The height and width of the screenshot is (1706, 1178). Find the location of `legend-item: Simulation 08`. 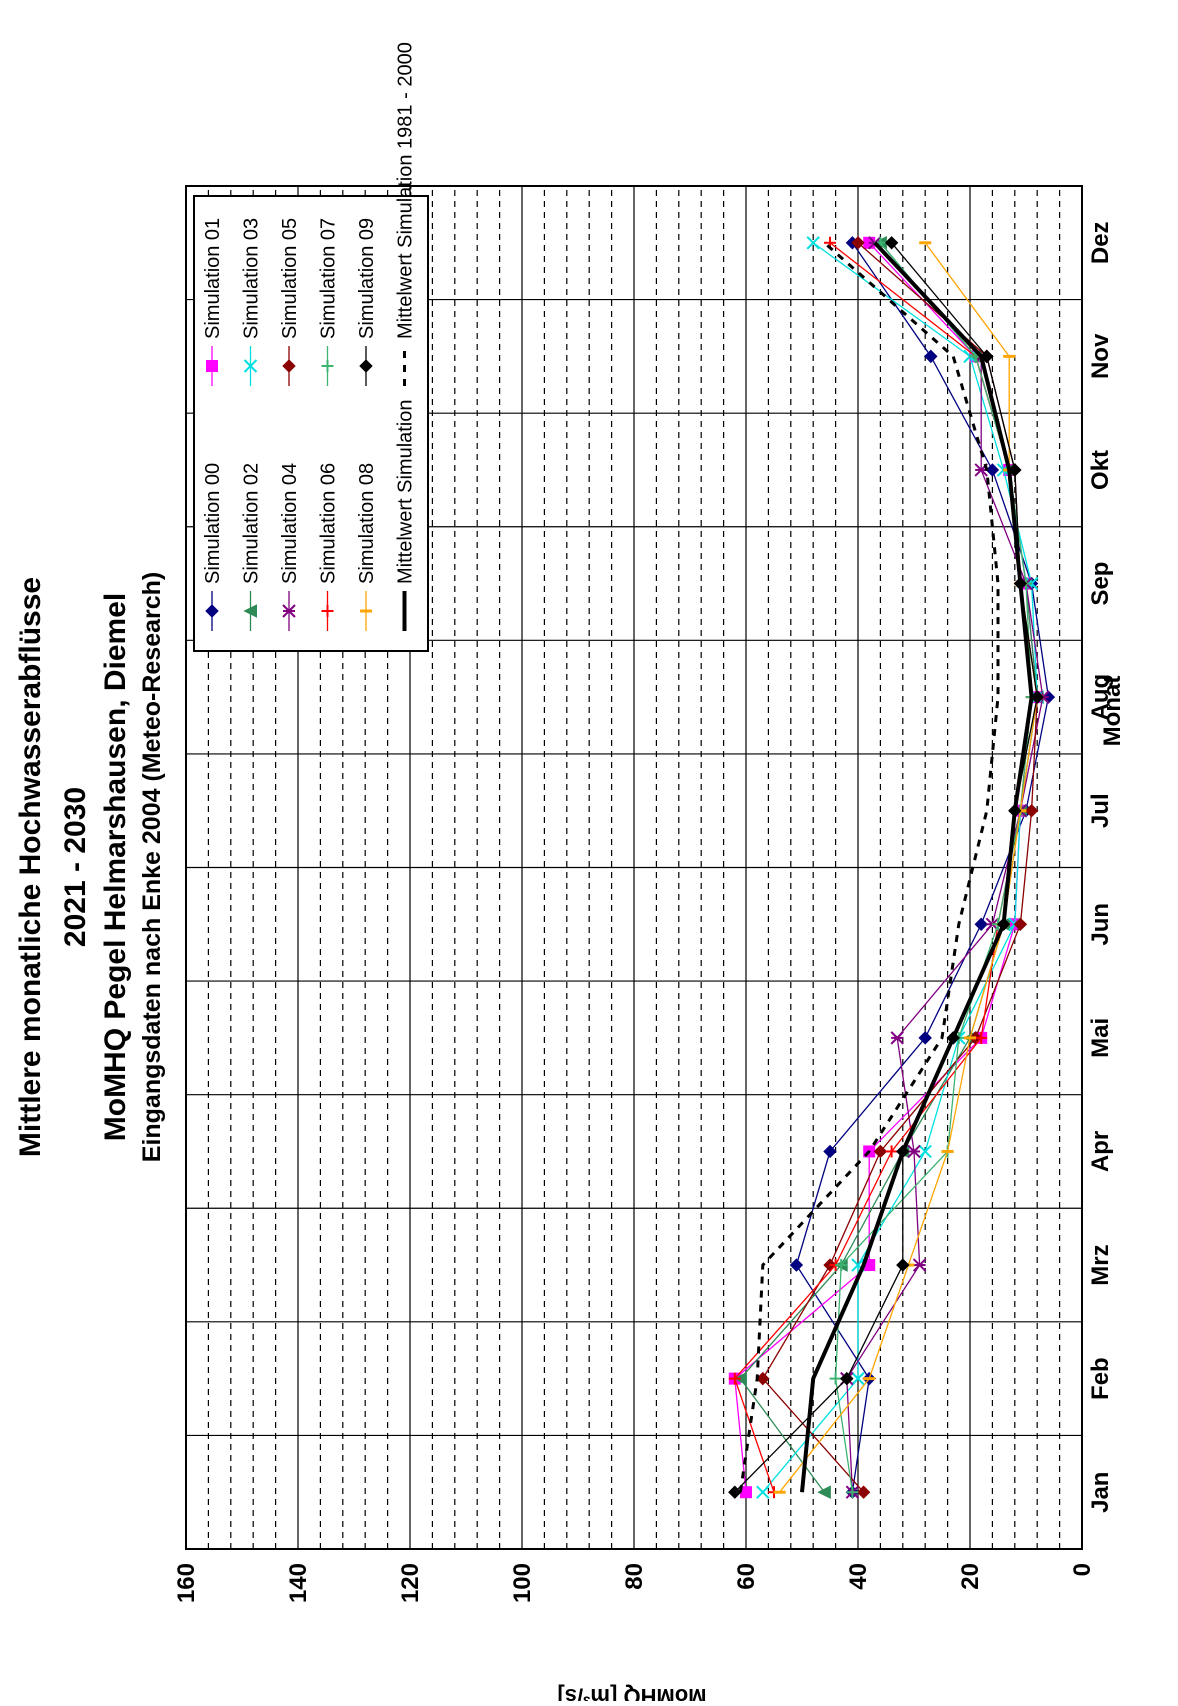

legend-item: Simulation 08 is located at coordinates (367, 547).